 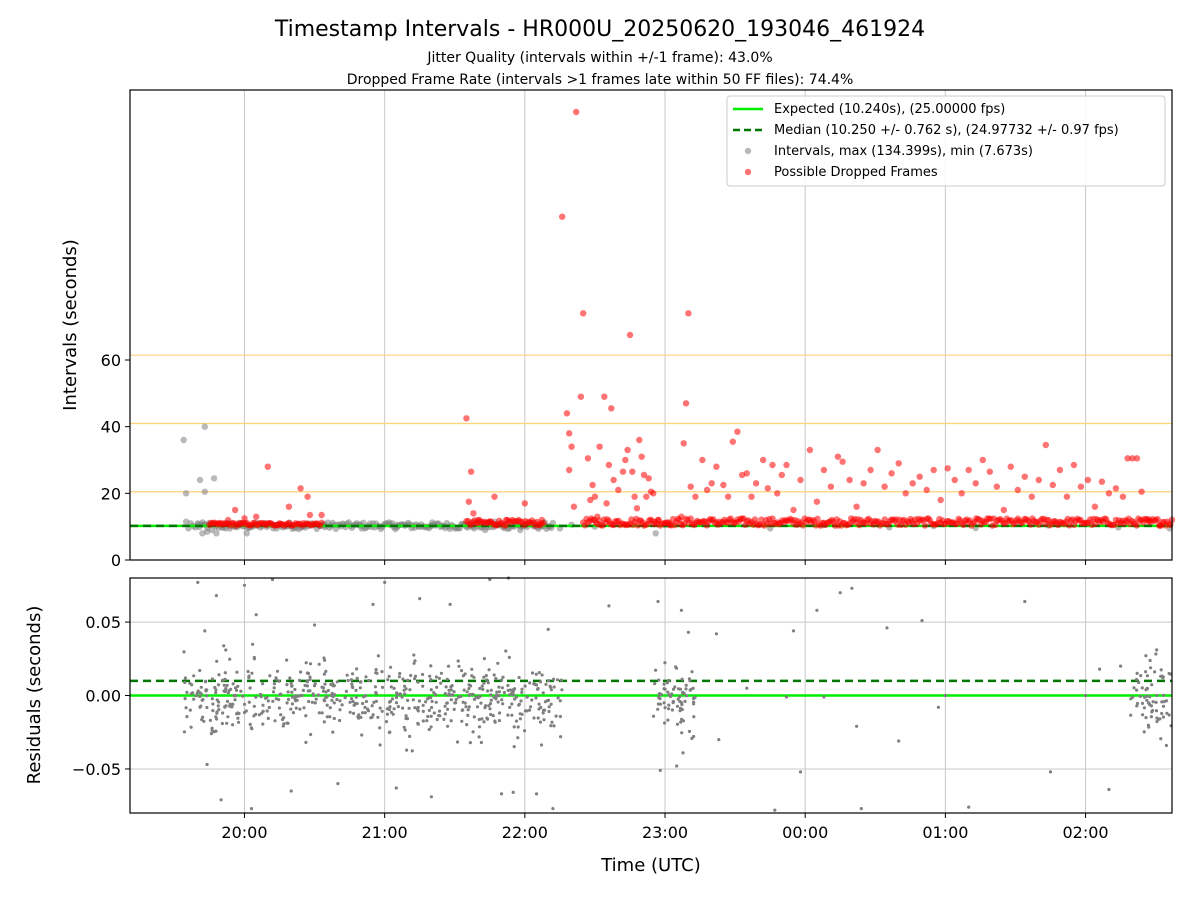 I want to click on intervals-x-ticks, so click(x=665, y=562).